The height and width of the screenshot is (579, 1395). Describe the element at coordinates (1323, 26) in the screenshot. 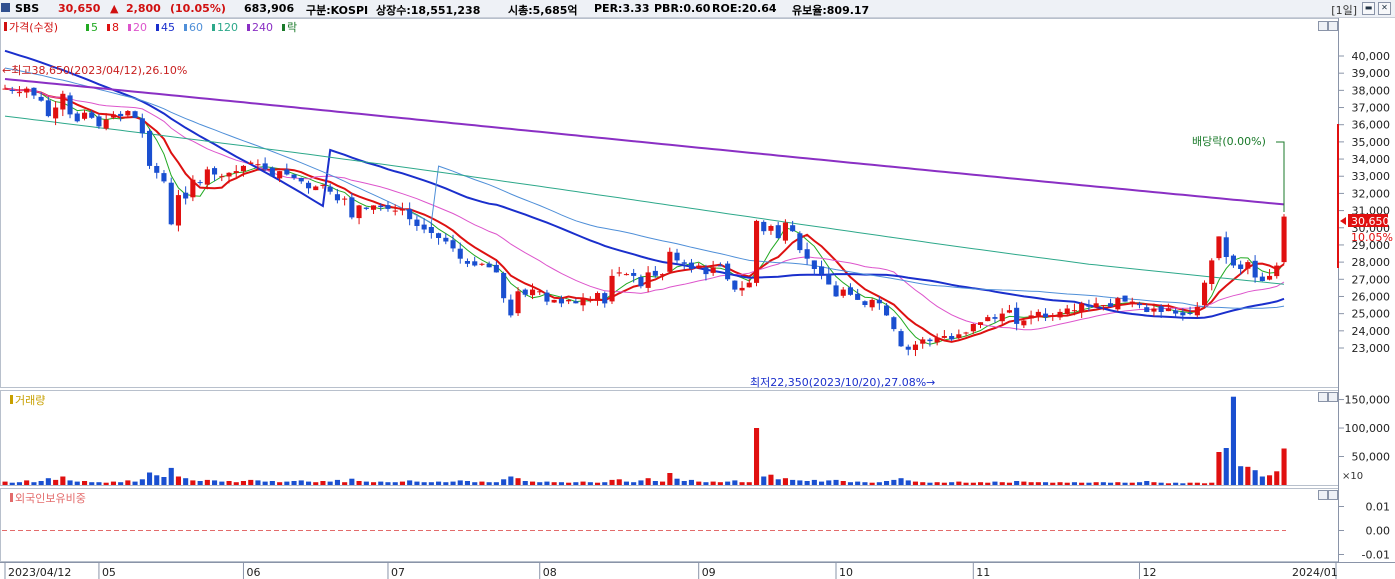

I see `price-panel-min-icon` at that location.